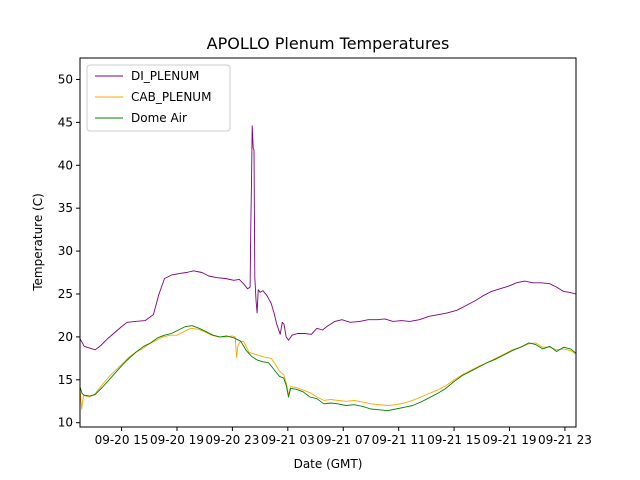 Image resolution: width=640 pixels, height=480 pixels. Describe the element at coordinates (328, 43) in the screenshot. I see `chart-title: APOLLO Plenum Temperatures` at that location.